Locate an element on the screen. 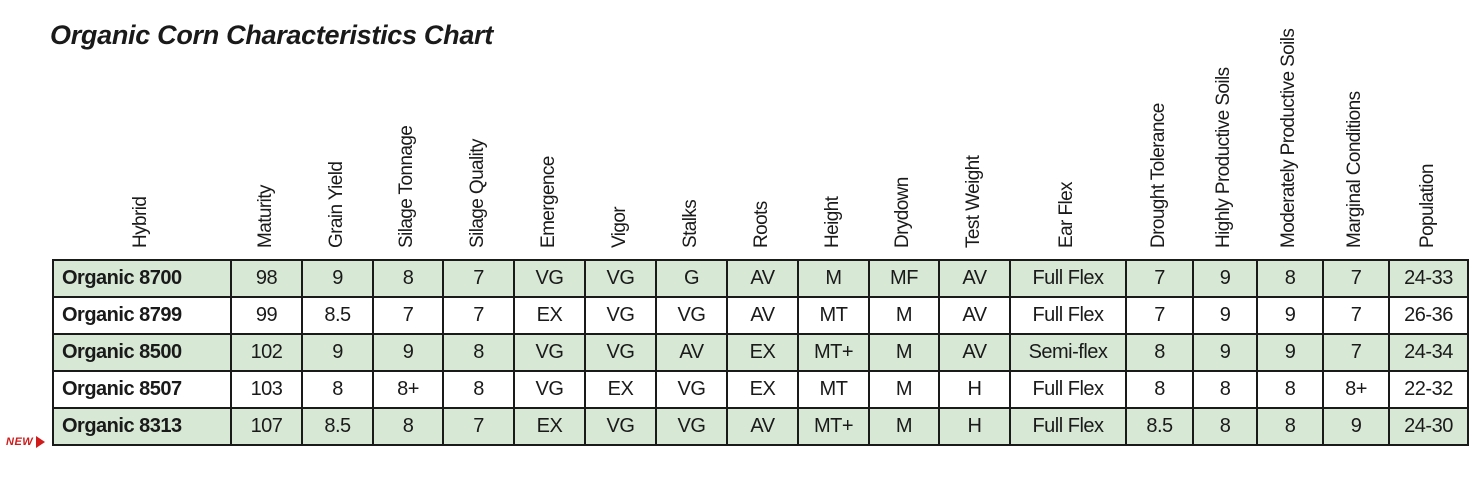 The image size is (1474, 478). column-header-marginal-conditions: Marginal Conditions is located at coordinates (1355, 126).